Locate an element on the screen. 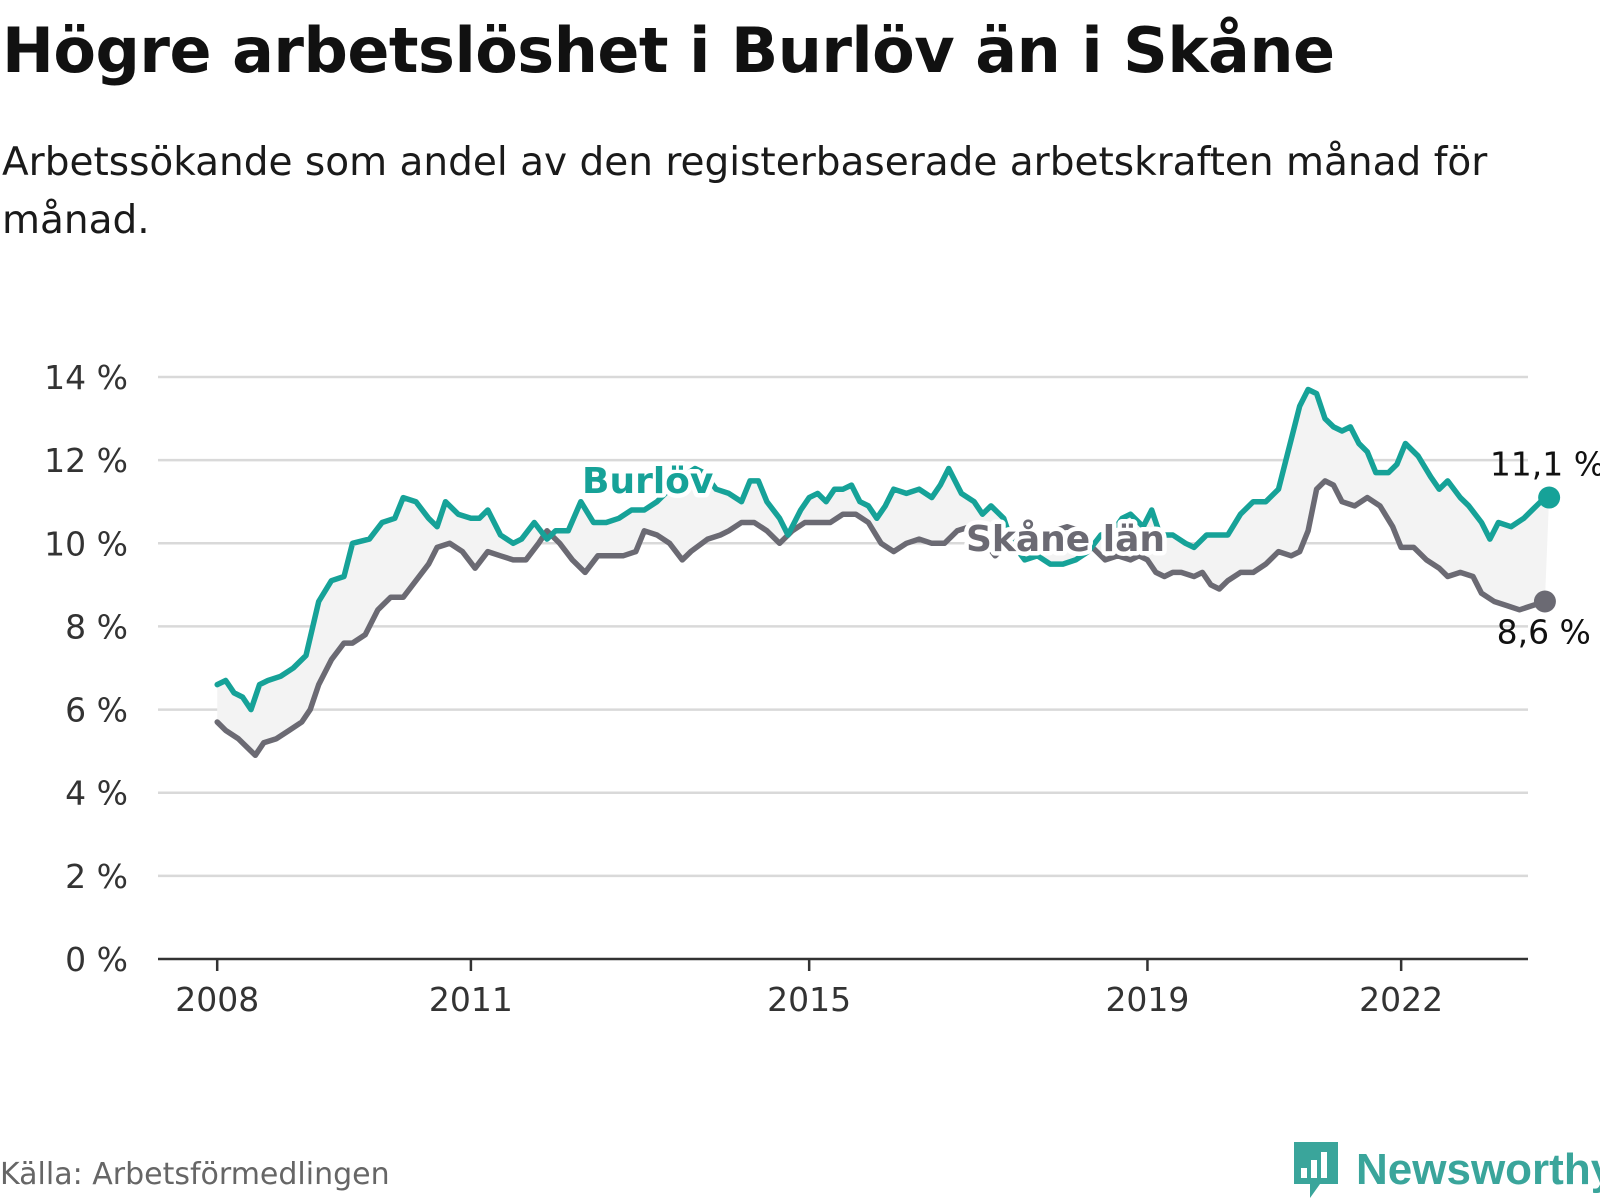 This screenshot has width=1600, height=1200. newsworthy-logo-icon is located at coordinates (1316, 1170).